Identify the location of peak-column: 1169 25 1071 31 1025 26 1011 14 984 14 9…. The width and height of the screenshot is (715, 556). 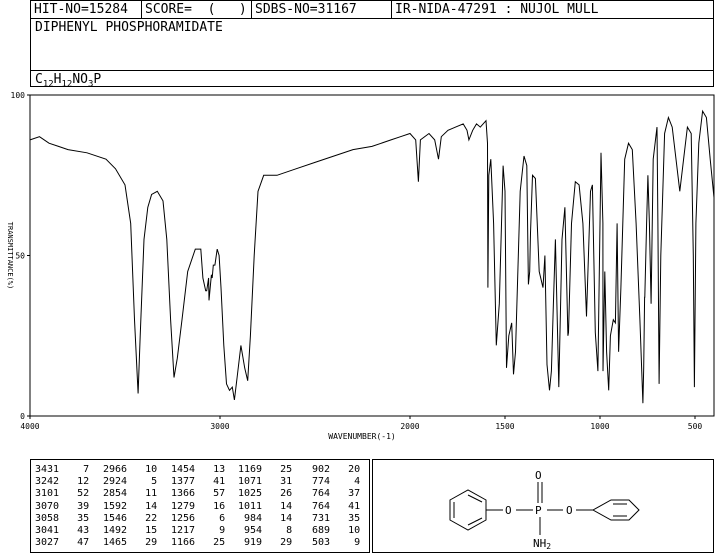
(265, 506).